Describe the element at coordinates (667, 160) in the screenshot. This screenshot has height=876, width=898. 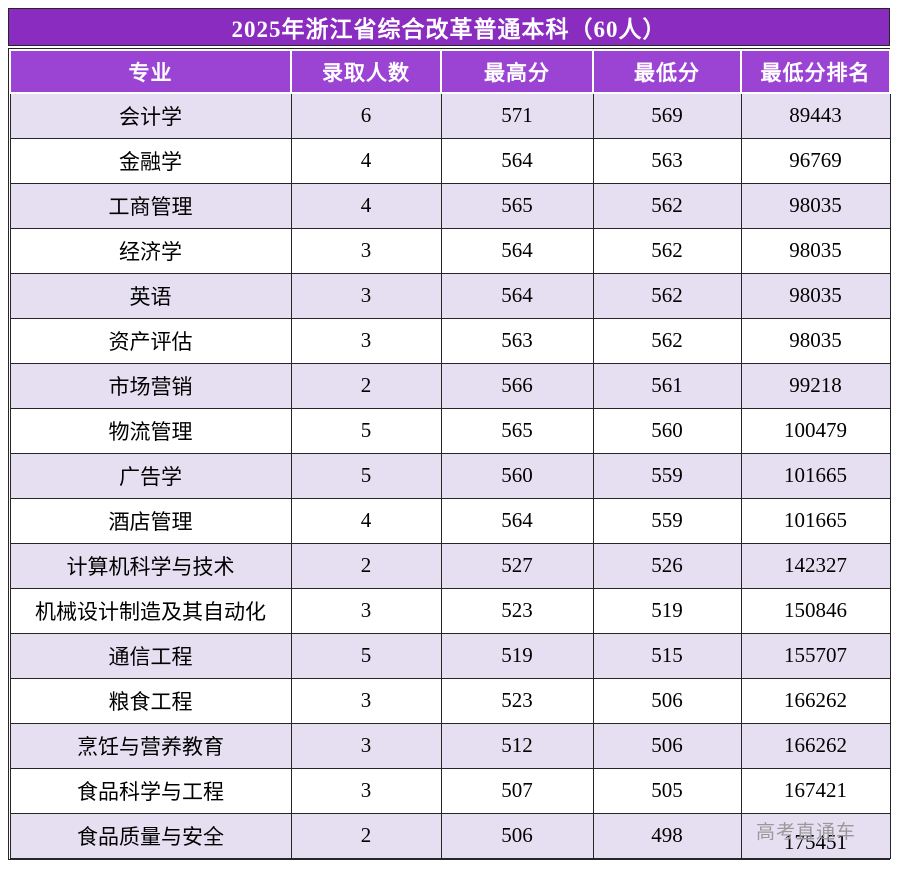
I see `cell-min-score: 563` at that location.